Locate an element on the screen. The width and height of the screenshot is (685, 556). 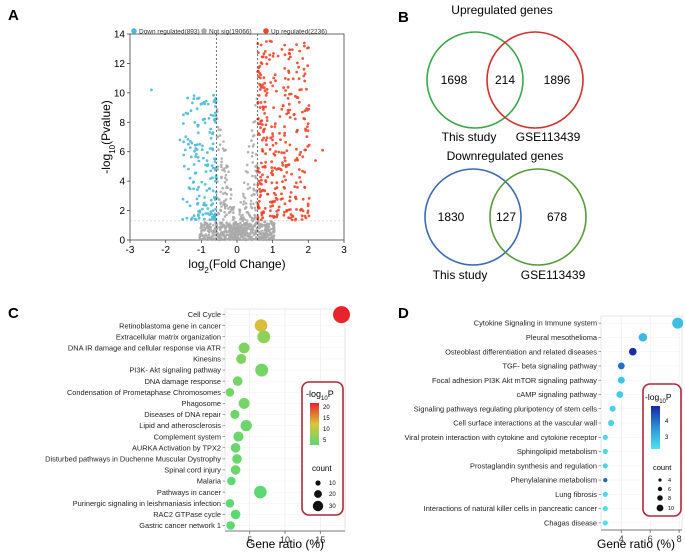
dotplot-c-term-label: Lipid and atherosclerosis is located at coordinates (180, 425).